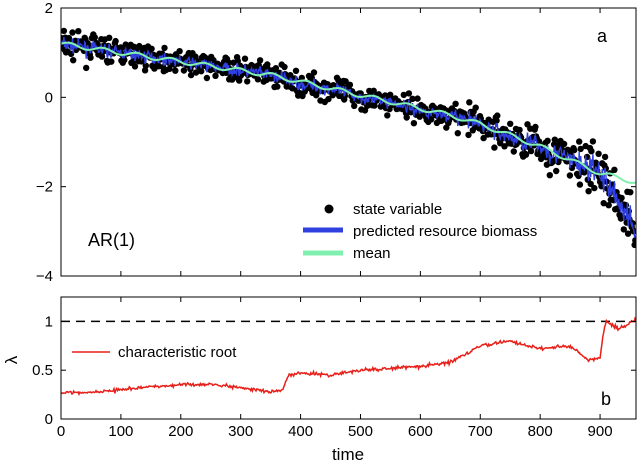 This screenshot has height=467, width=637. What do you see at coordinates (445, 231) in the screenshot?
I see `legend-predicted: predicted resource biomass` at bounding box center [445, 231].